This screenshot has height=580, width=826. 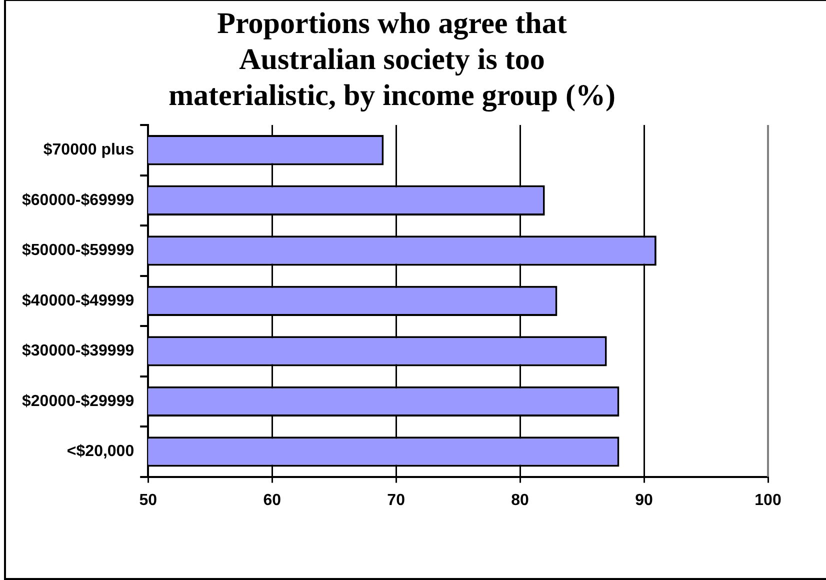 I want to click on y-tick-label: <$20,000, so click(x=100, y=451).